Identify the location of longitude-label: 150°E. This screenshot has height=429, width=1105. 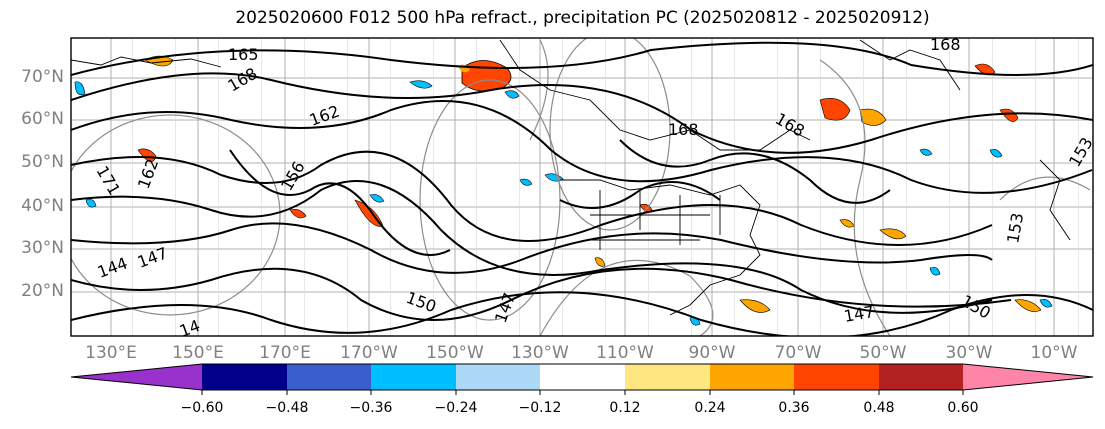
(198, 353).